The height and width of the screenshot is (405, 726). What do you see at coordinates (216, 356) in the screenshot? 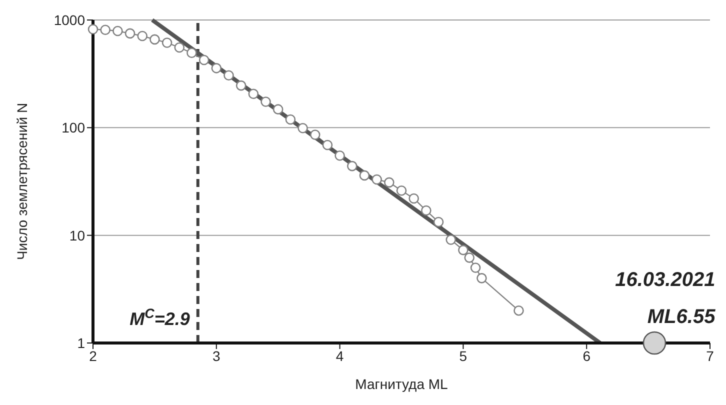
I see `x-tick-label: 3` at bounding box center [216, 356].